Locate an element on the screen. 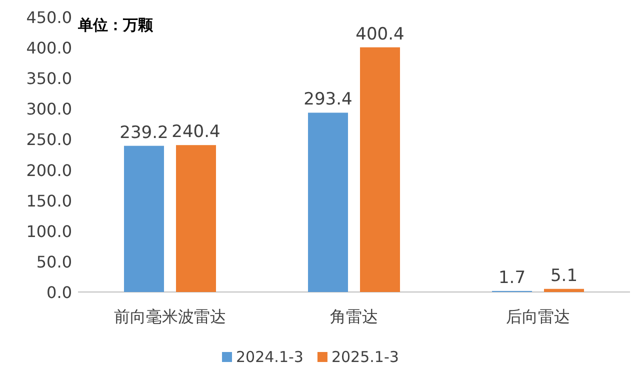  x-tick-label: 角雷达 is located at coordinates (354, 316).